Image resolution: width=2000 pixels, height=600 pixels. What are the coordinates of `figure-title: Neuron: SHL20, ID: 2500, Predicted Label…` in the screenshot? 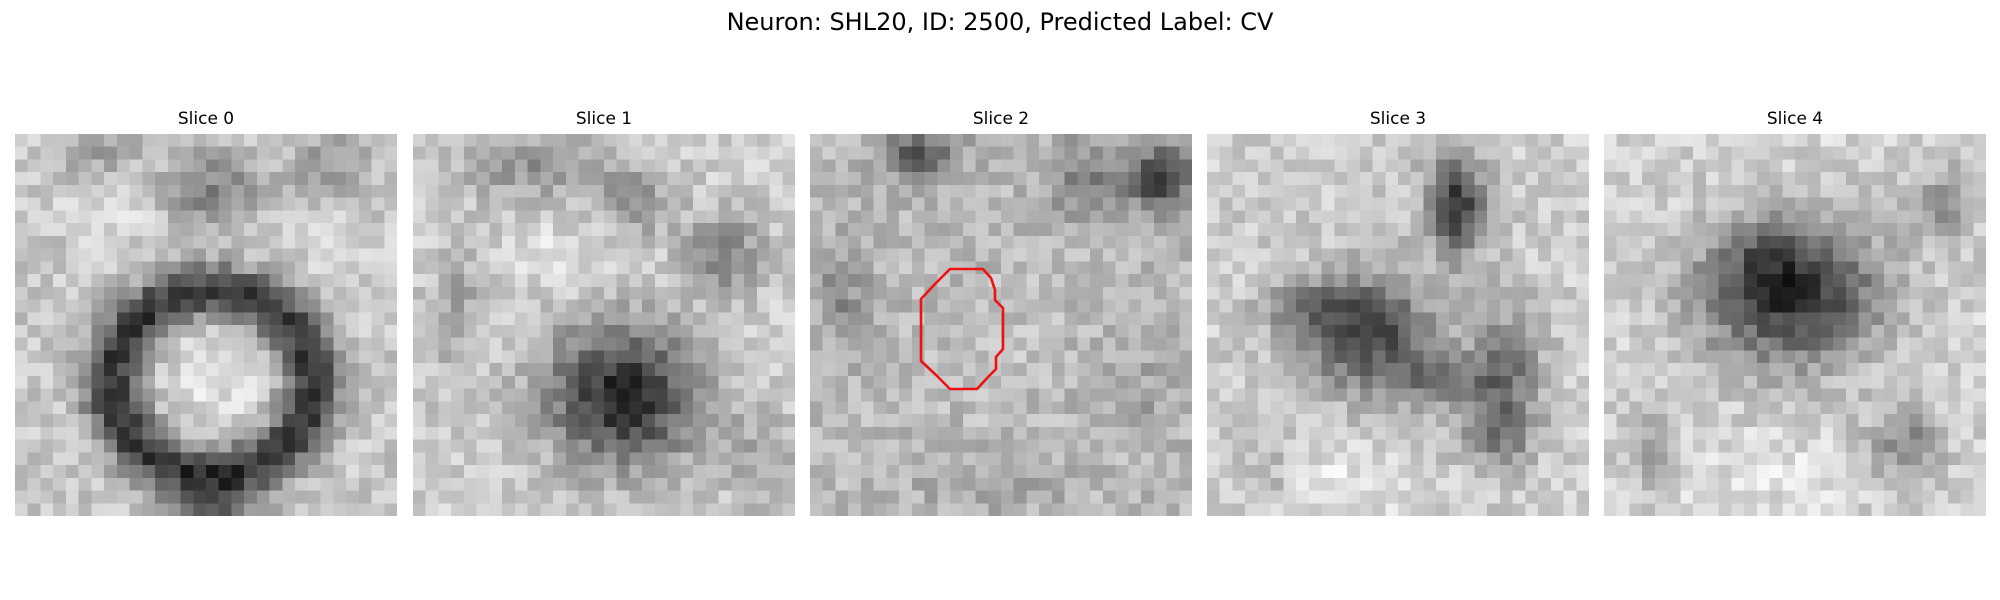 It's located at (1000, 22).